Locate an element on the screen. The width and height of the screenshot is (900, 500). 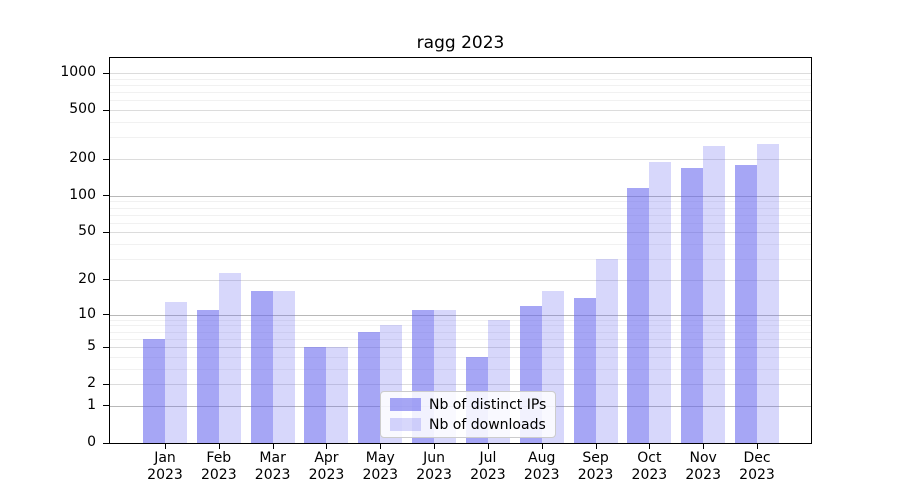
bar-dec-downloads is located at coordinates (767, 293).